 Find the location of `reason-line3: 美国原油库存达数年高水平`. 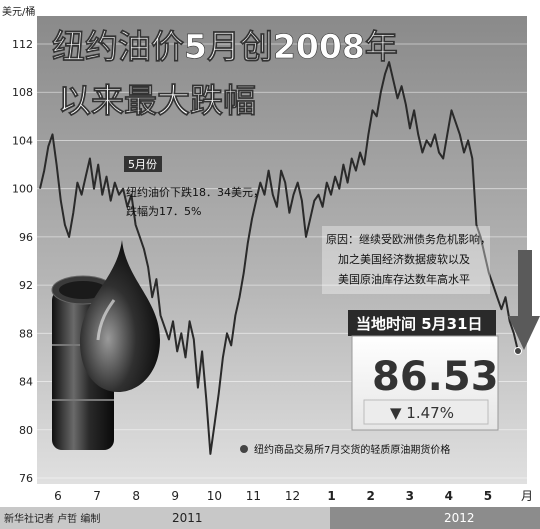

reason-line3: 美国原油库存达数年高水平 is located at coordinates (404, 279).